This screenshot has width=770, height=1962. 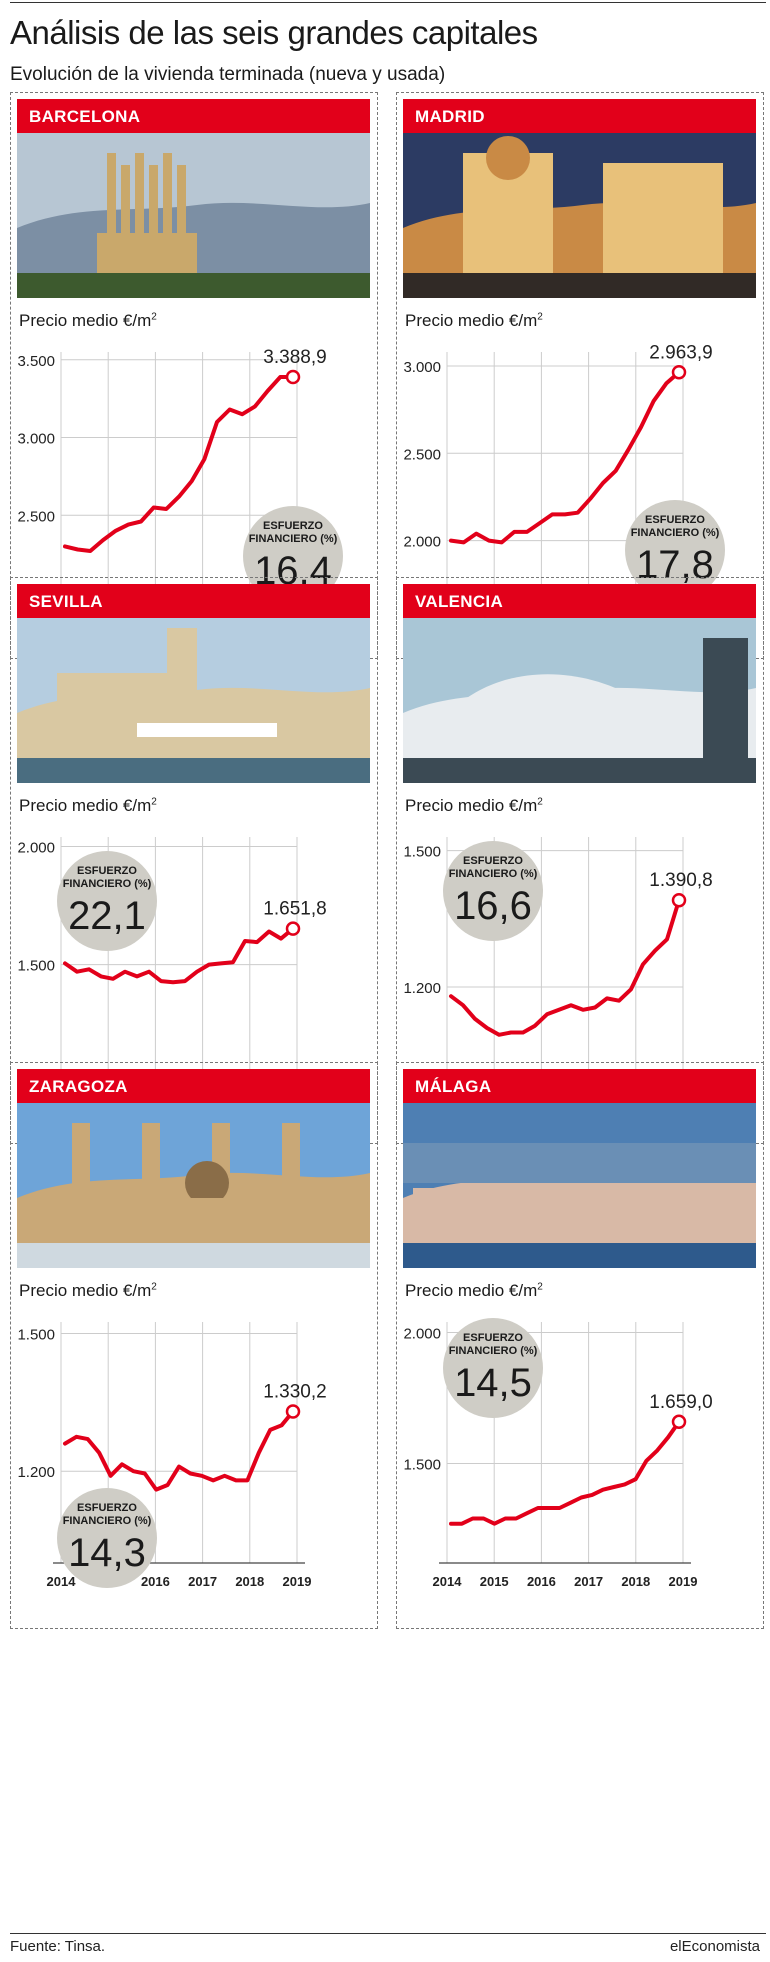 What do you see at coordinates (588, 1581) in the screenshot?
I see `x-tick-label: 2017` at bounding box center [588, 1581].